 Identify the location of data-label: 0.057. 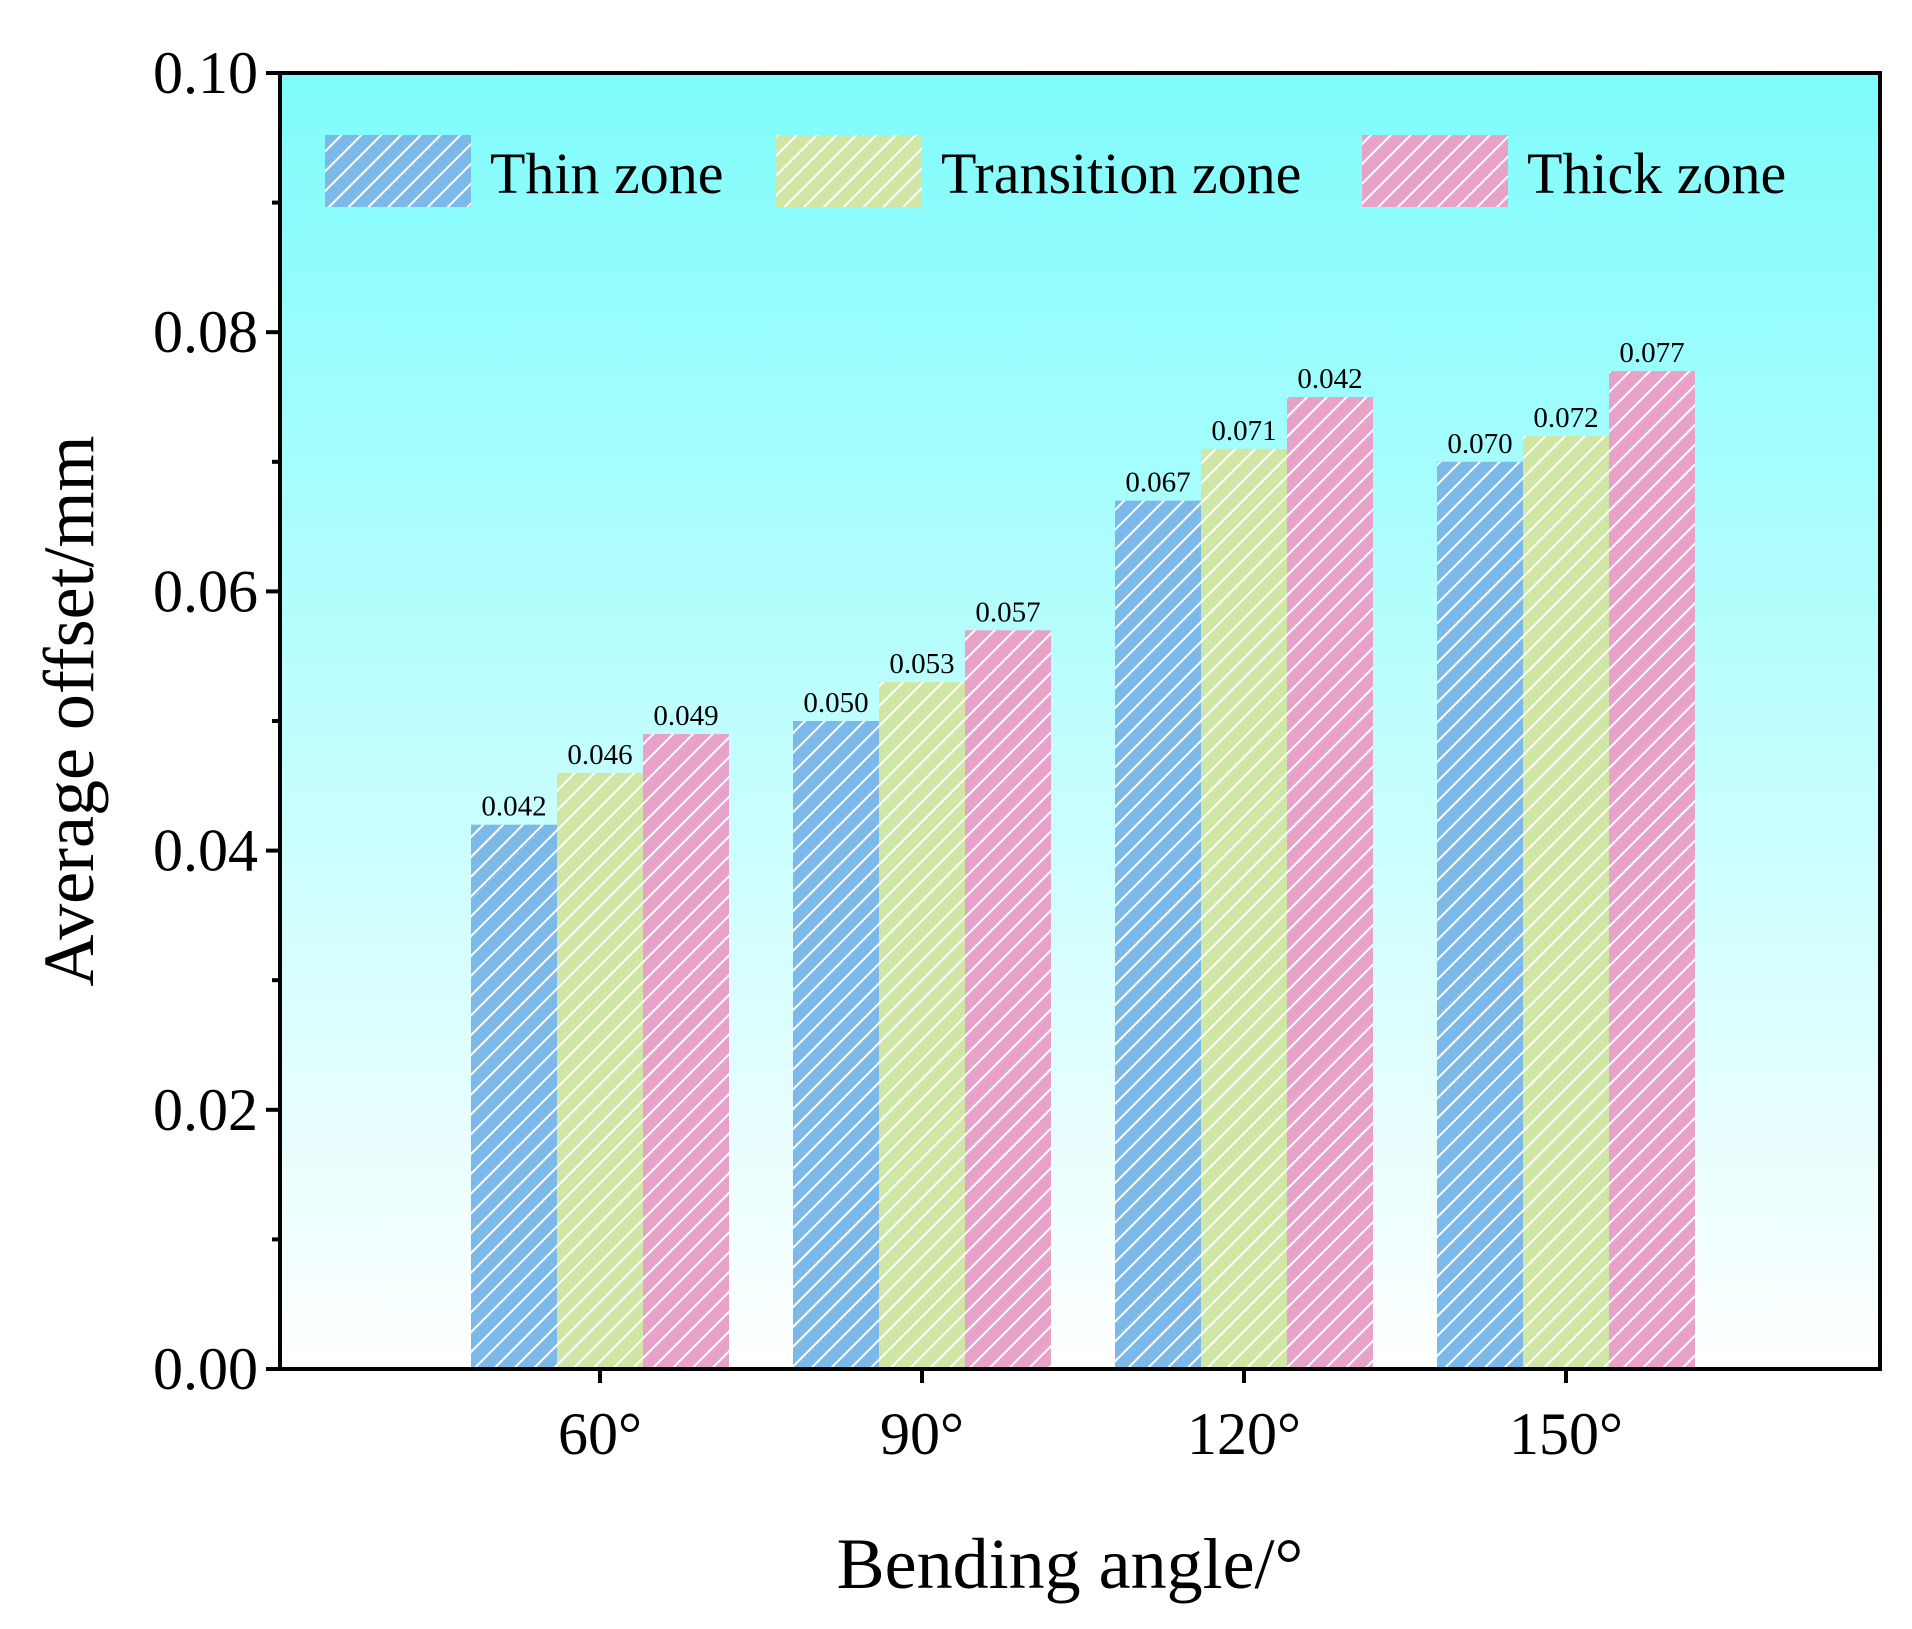
(1007, 612).